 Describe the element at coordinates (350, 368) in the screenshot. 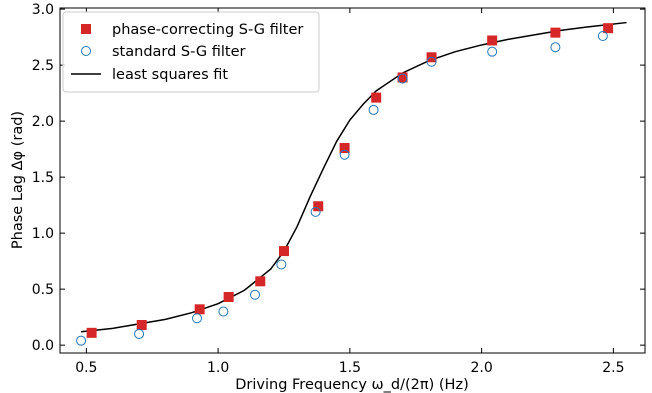

I see `x-tick-label: 1.5` at that location.